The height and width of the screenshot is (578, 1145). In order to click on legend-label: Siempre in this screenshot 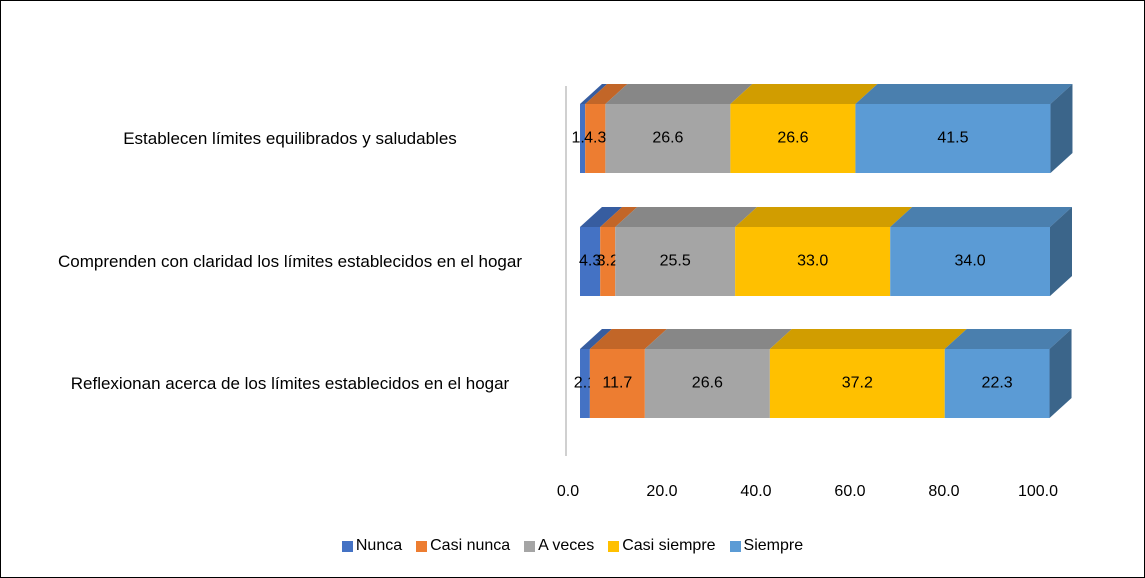, I will do `click(773, 545)`.